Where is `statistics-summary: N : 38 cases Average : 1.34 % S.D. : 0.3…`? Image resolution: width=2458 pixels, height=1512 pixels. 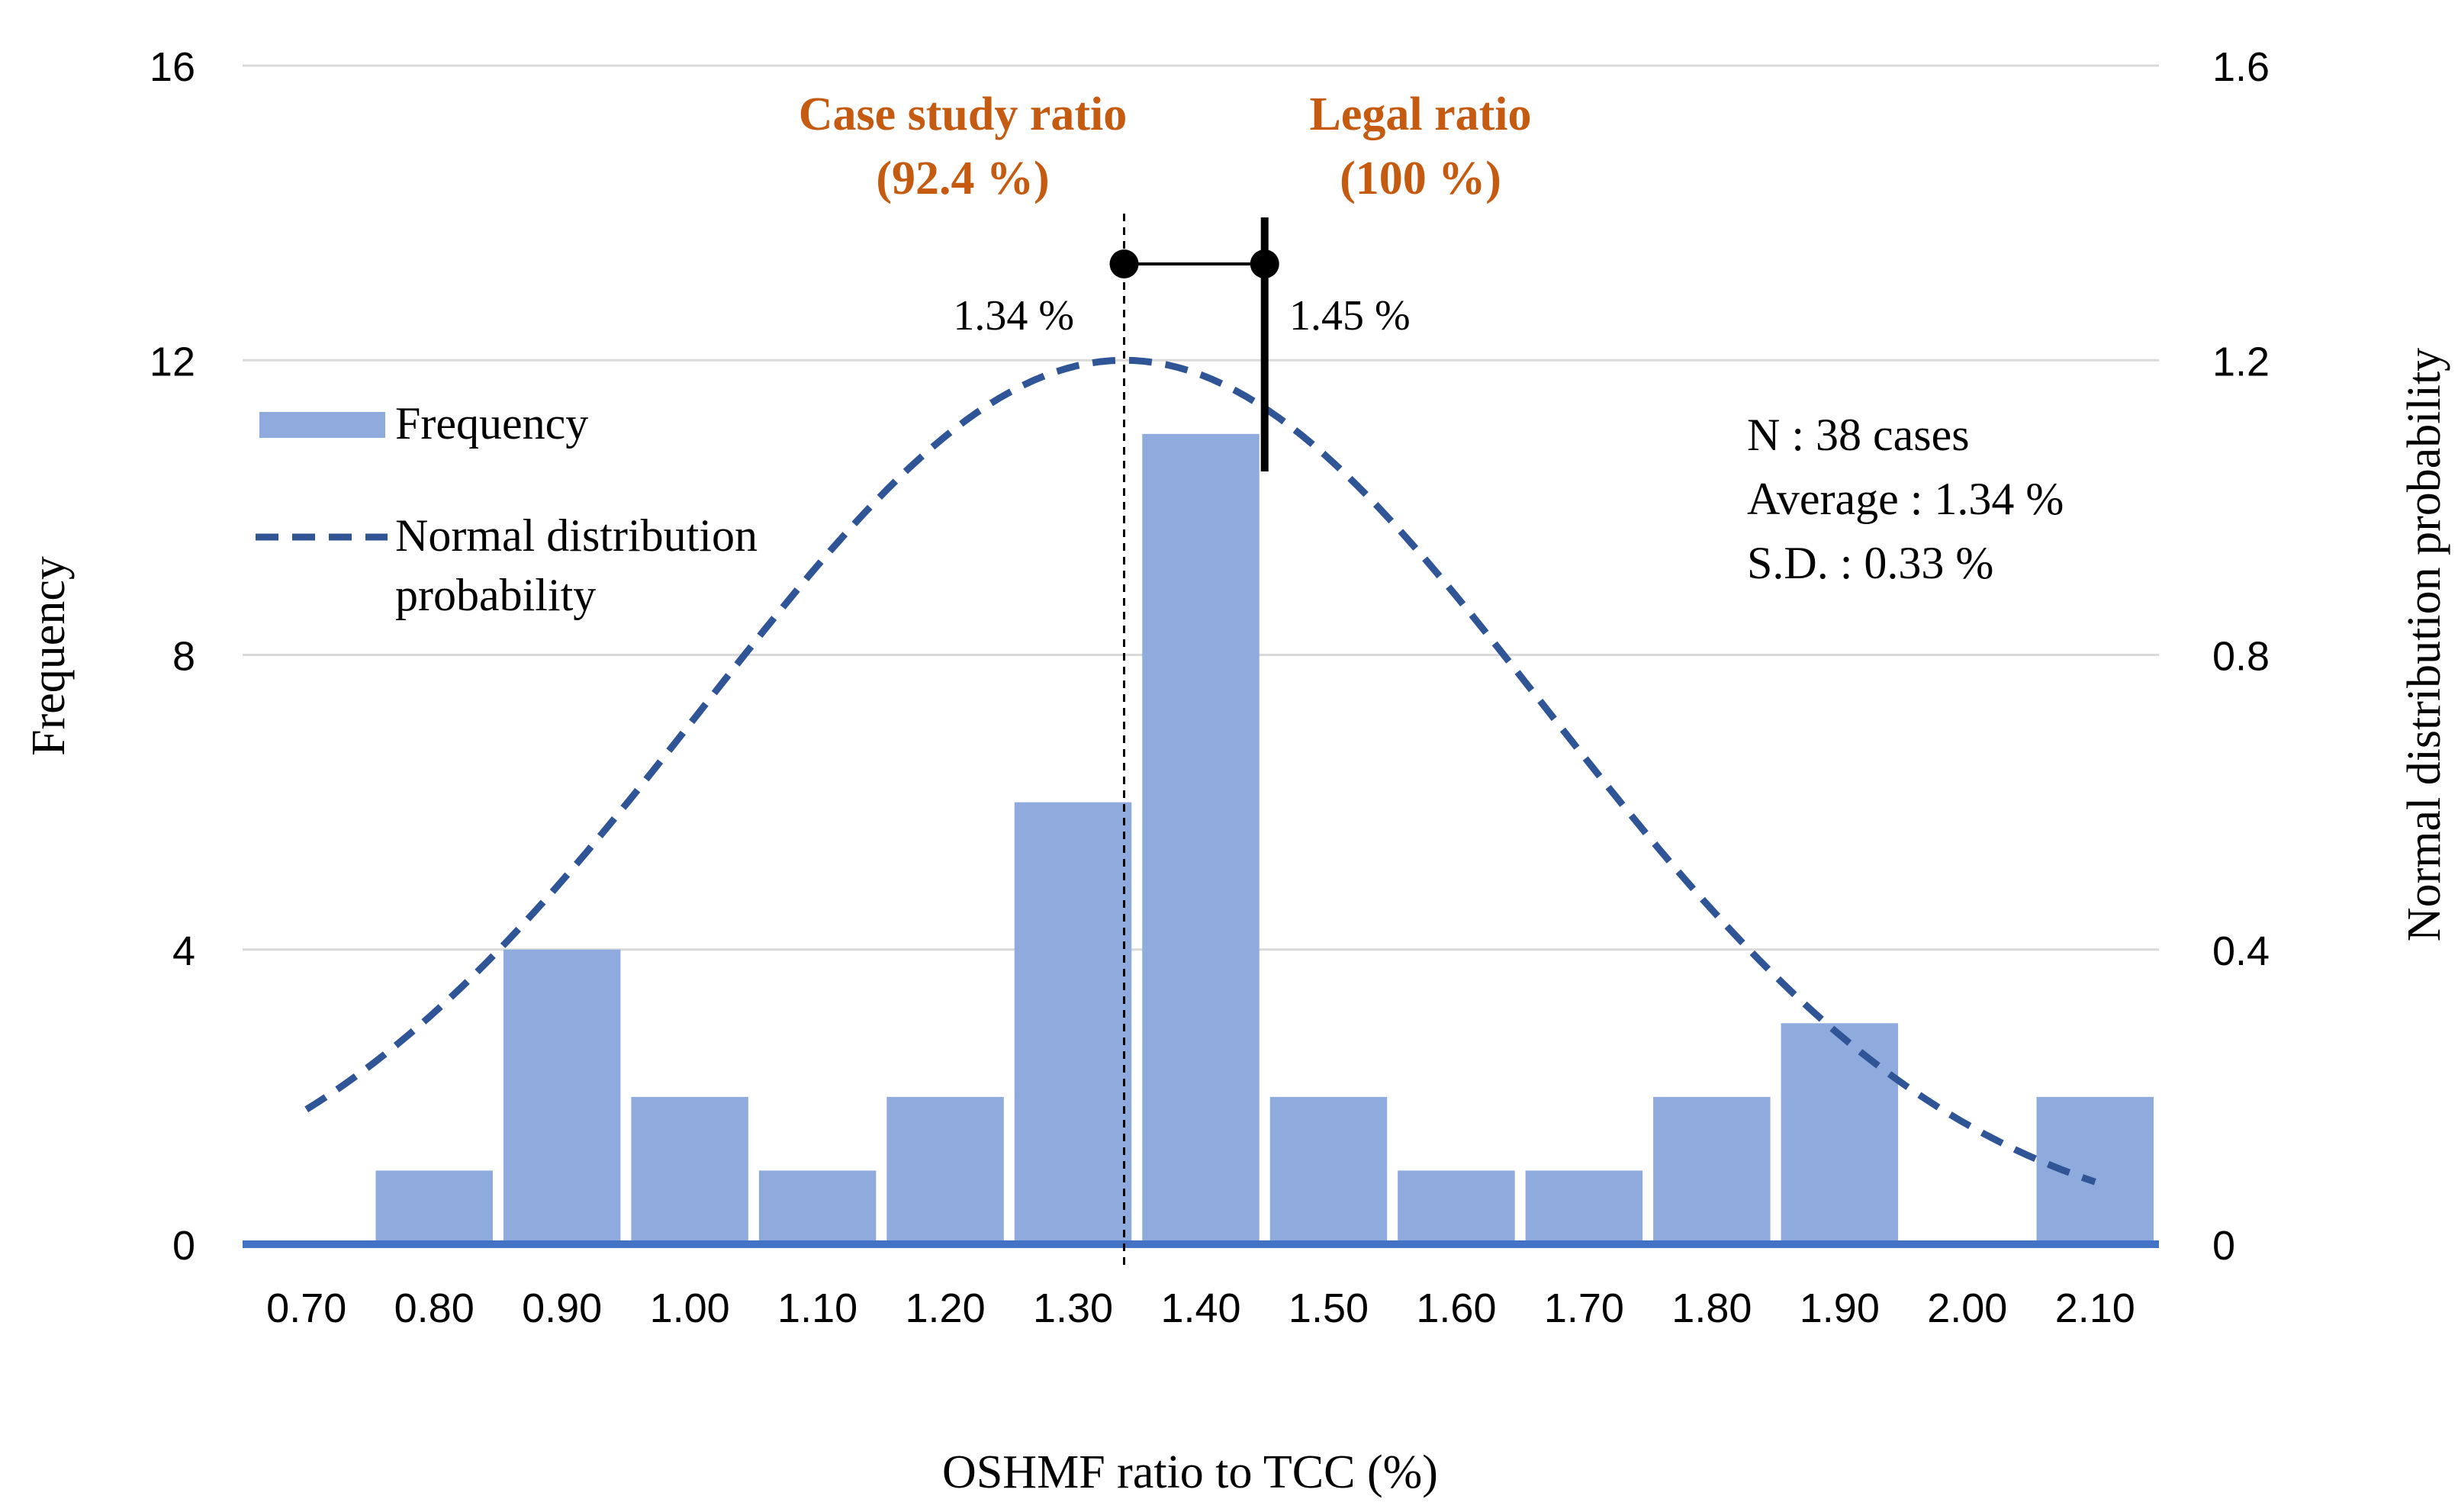 statistics-summary: N : 38 cases Average : 1.34 % S.D. : 0.3… is located at coordinates (1905, 499).